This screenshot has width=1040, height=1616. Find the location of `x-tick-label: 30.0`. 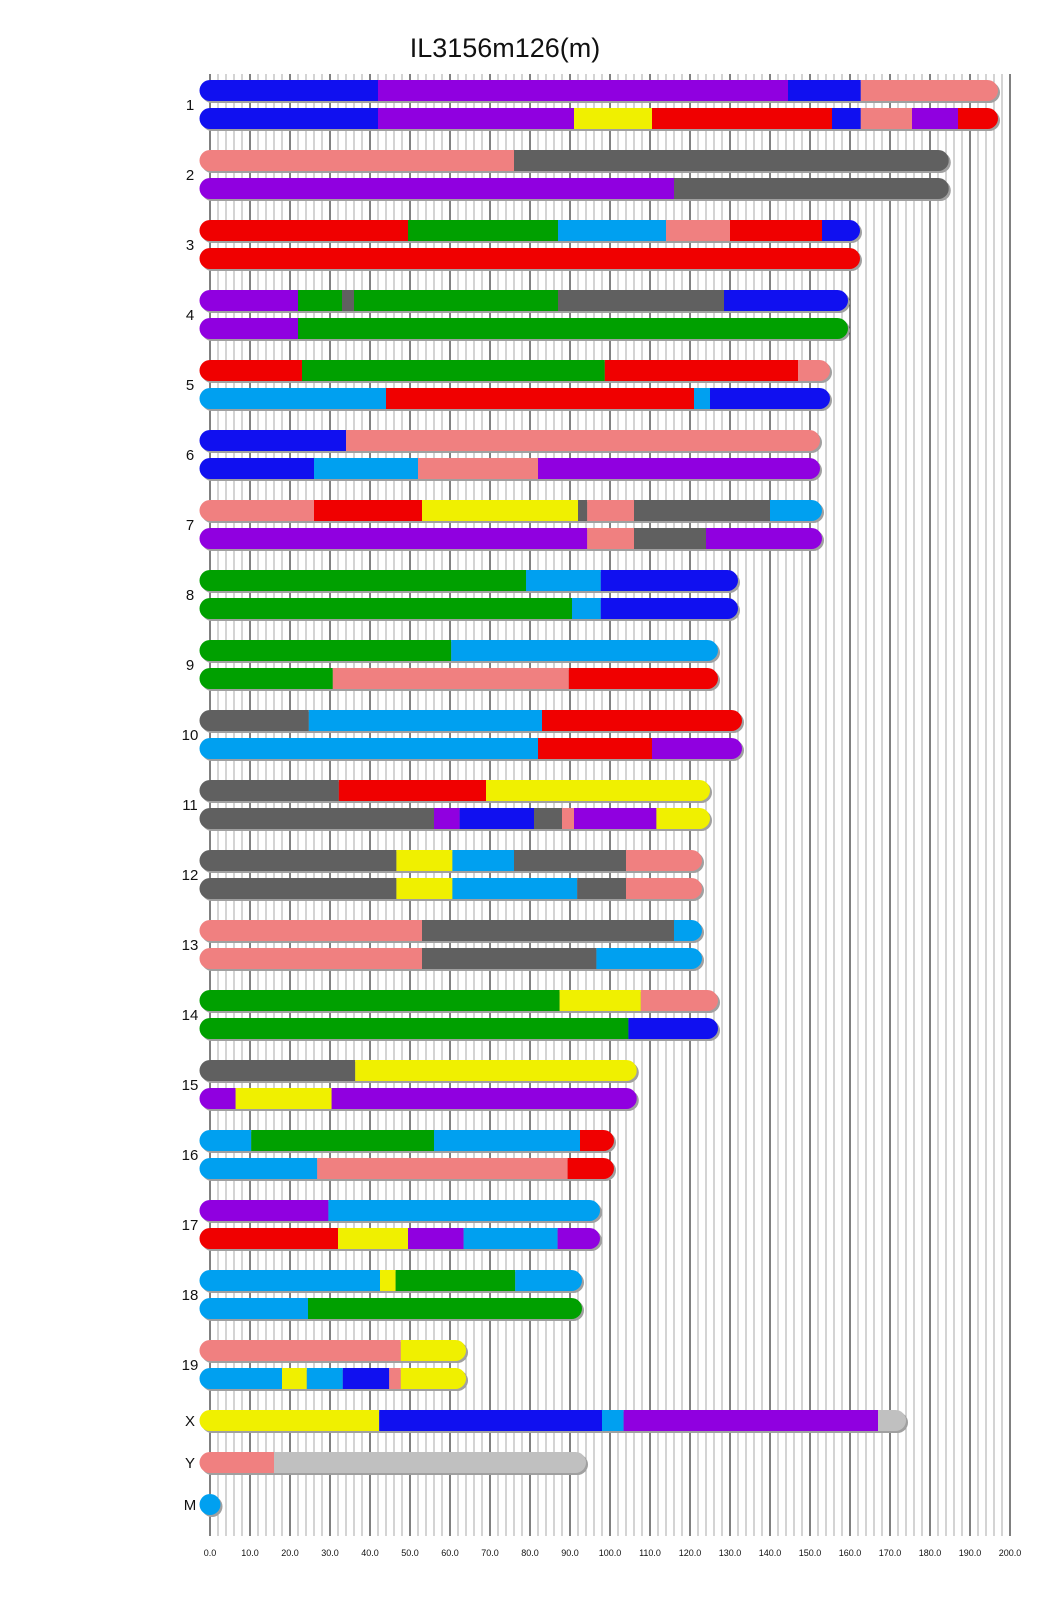

x-tick-label: 30.0 is located at coordinates (330, 1553).